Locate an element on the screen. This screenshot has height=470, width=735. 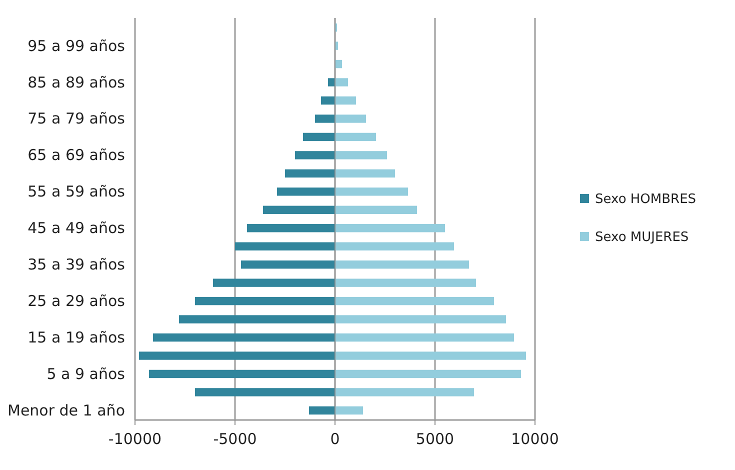
x-tick-label: 0 is located at coordinates (335, 439).